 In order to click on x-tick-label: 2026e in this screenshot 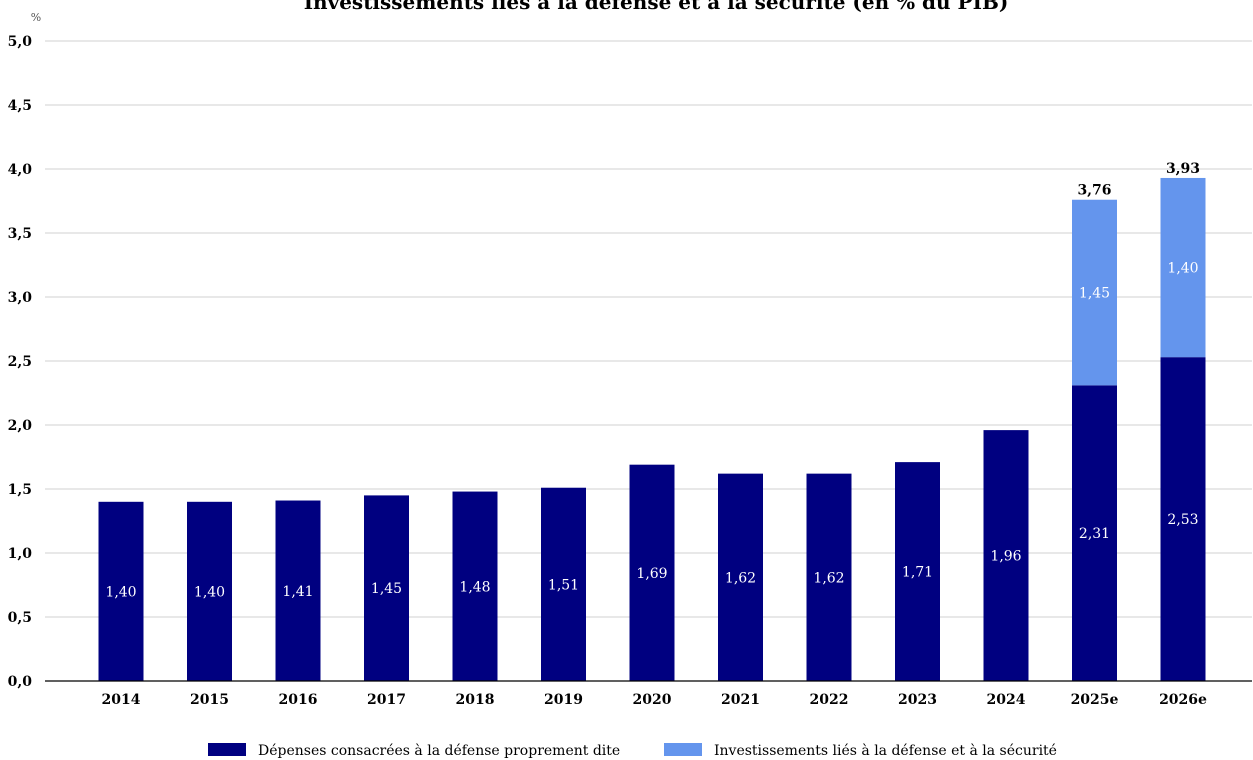, I will do `click(1183, 700)`.